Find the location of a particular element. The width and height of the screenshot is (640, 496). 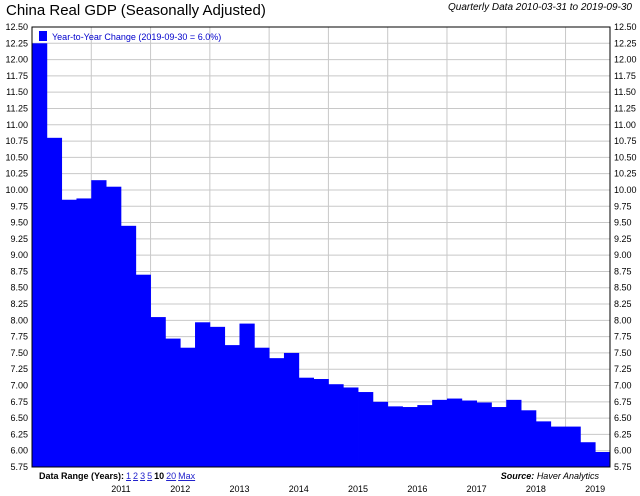

chart-subtitle: Quarterly Data 2010-03-31 to 2019-09-30 is located at coordinates (539, 7).